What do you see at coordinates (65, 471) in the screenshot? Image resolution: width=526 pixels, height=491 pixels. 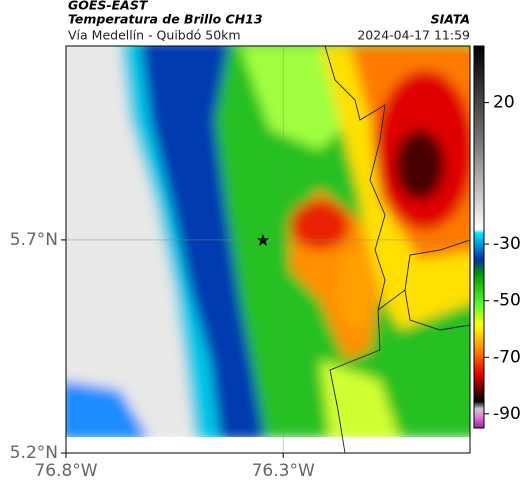 I see `x-tick-label: 76.8°W` at bounding box center [65, 471].